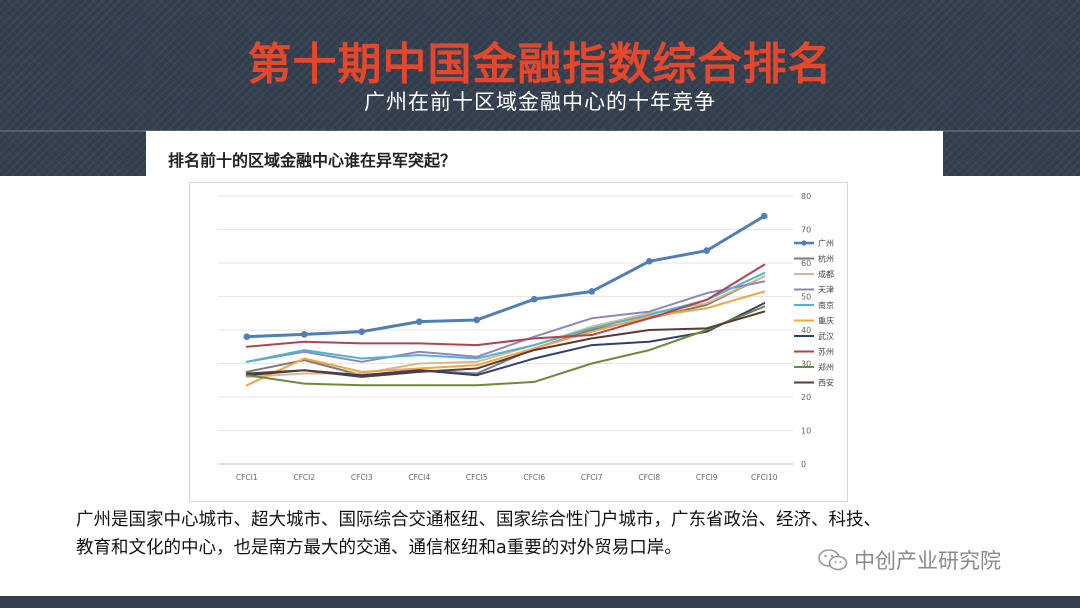 Image resolution: width=1080 pixels, height=608 pixels. What do you see at coordinates (806, 431) in the screenshot?
I see `y-tick-label: 10` at bounding box center [806, 431].